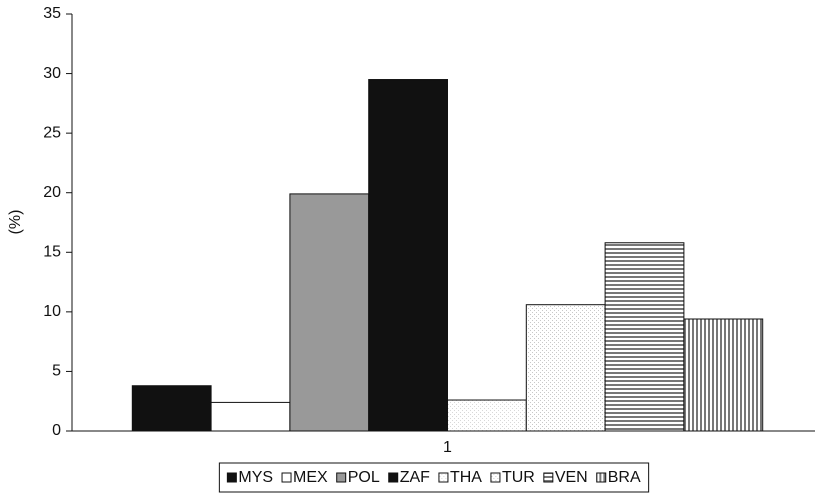  Describe the element at coordinates (447, 447) in the screenshot. I see `x-tick-label: 1` at that location.